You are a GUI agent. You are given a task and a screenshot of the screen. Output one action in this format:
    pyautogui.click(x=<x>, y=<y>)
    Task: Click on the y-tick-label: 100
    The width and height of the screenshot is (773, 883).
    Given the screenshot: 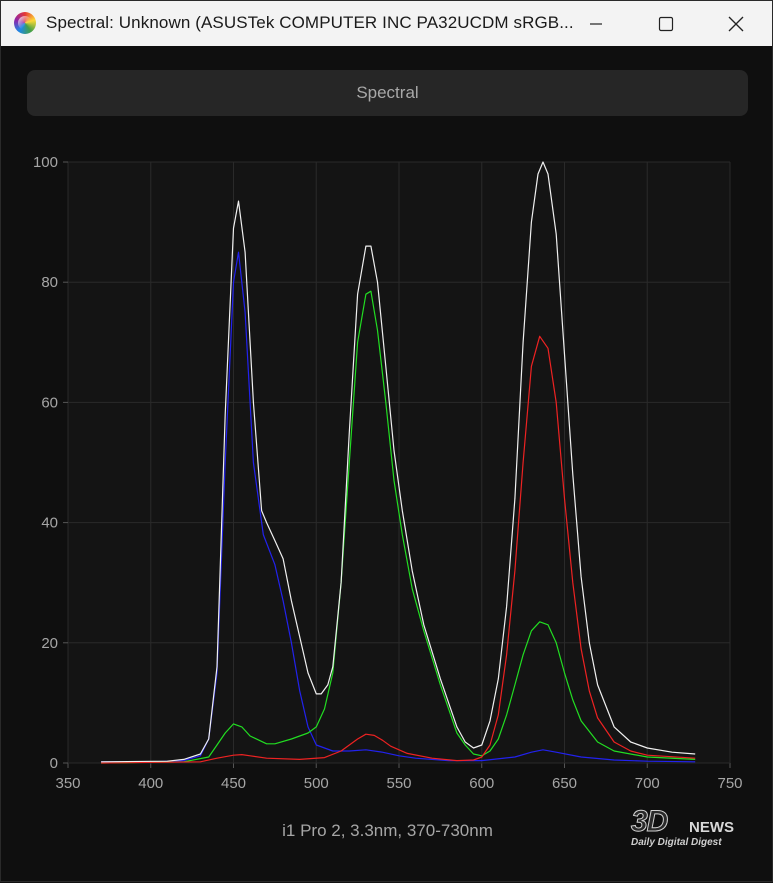 What is the action you would take?
    pyautogui.click(x=45, y=162)
    